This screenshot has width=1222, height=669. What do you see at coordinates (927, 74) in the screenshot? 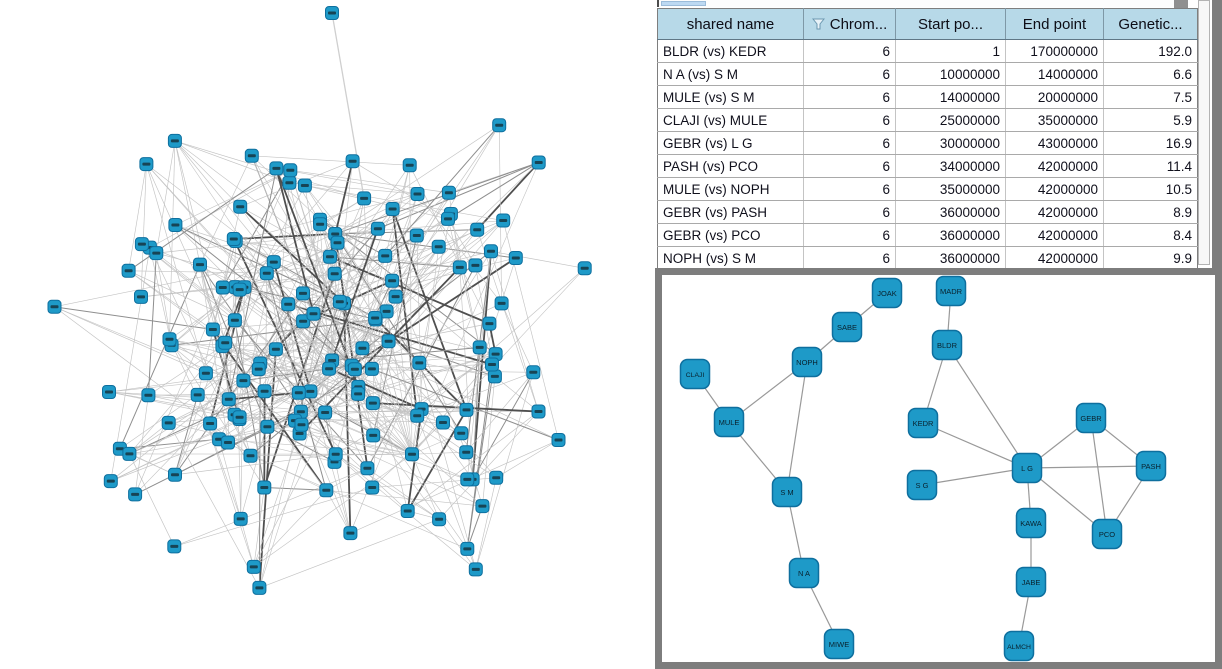
I see `table-row: N A (vs) S M 6 10000000 14000000 6.6` at bounding box center [927, 74].